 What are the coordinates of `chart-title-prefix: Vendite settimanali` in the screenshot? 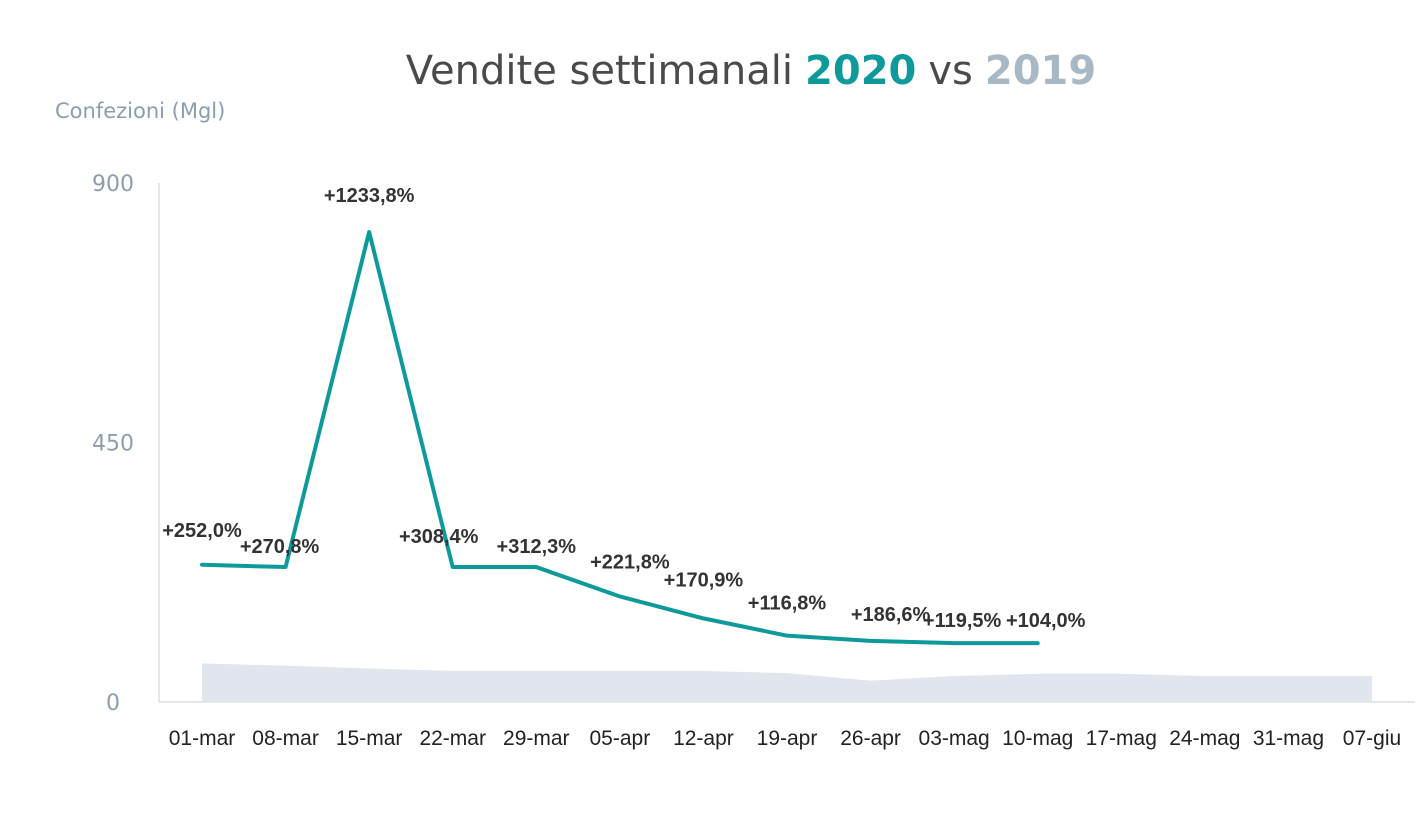 It's located at (599, 71).